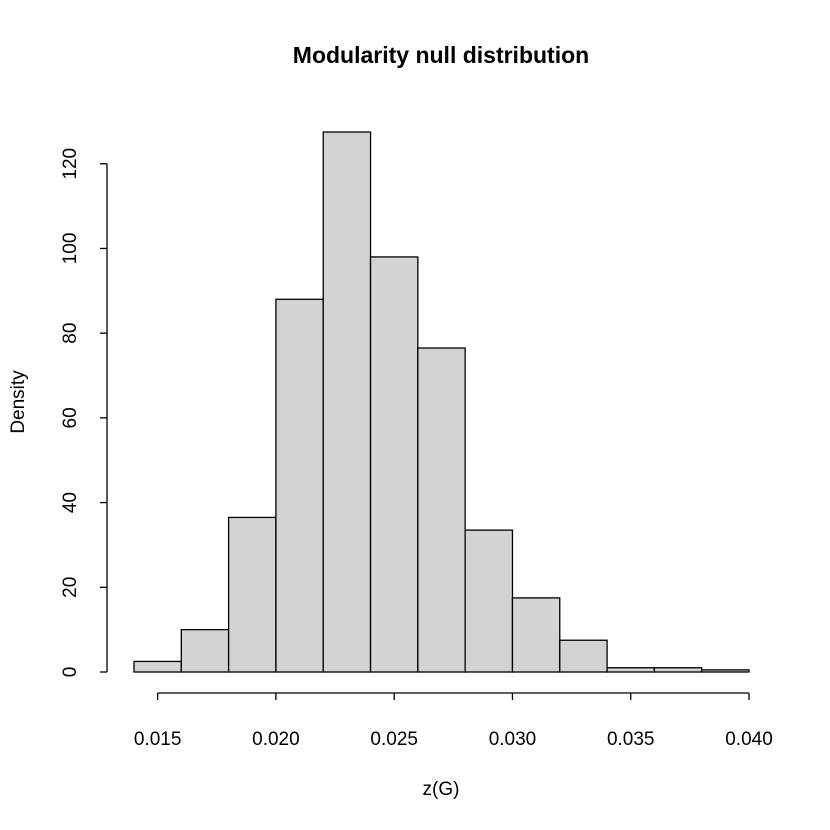  What do you see at coordinates (84, 413) in the screenshot?
I see `y-axis: 0 20 40 60 80 100 120` at bounding box center [84, 413].